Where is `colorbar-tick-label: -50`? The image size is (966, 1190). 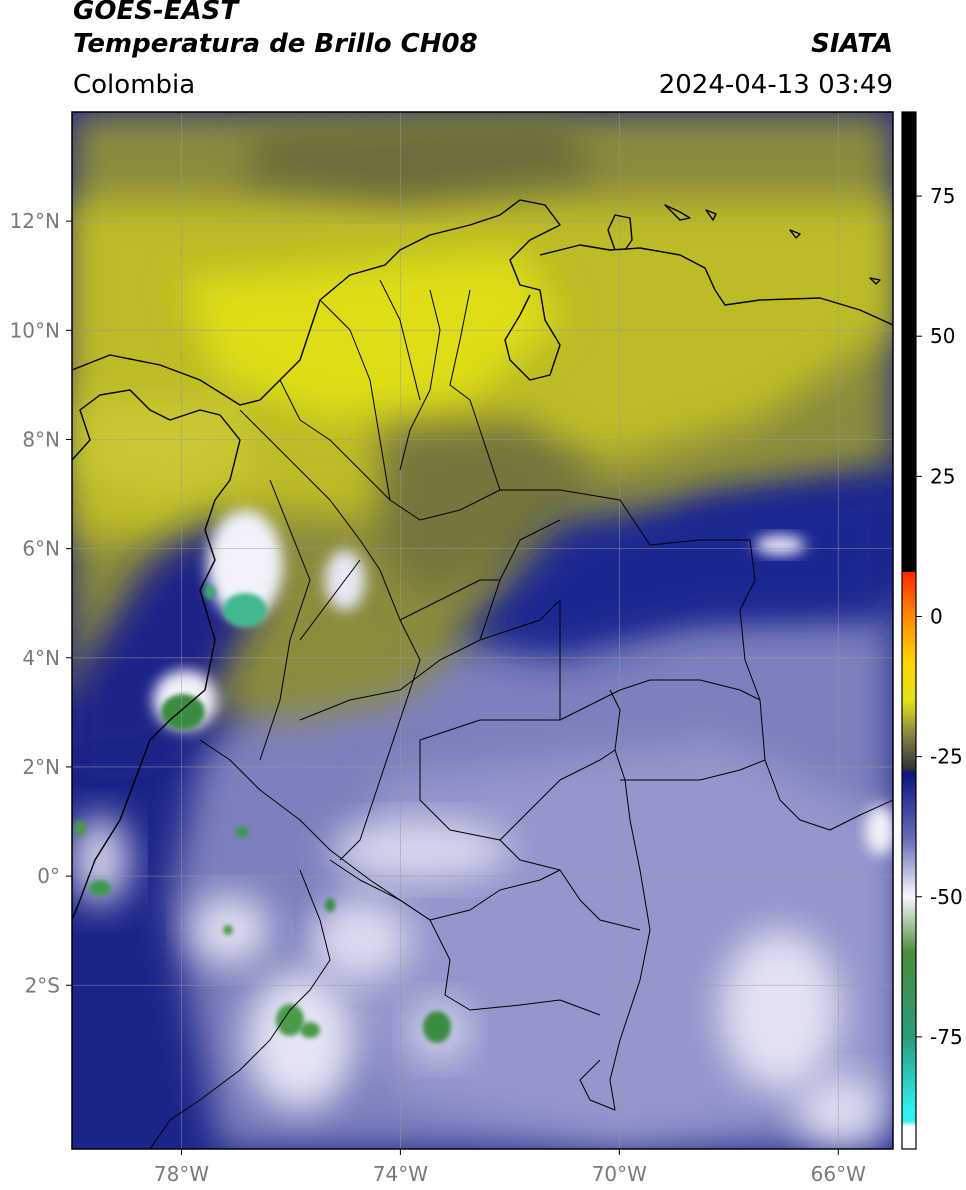 colorbar-tick-label: -50 is located at coordinates (946, 897).